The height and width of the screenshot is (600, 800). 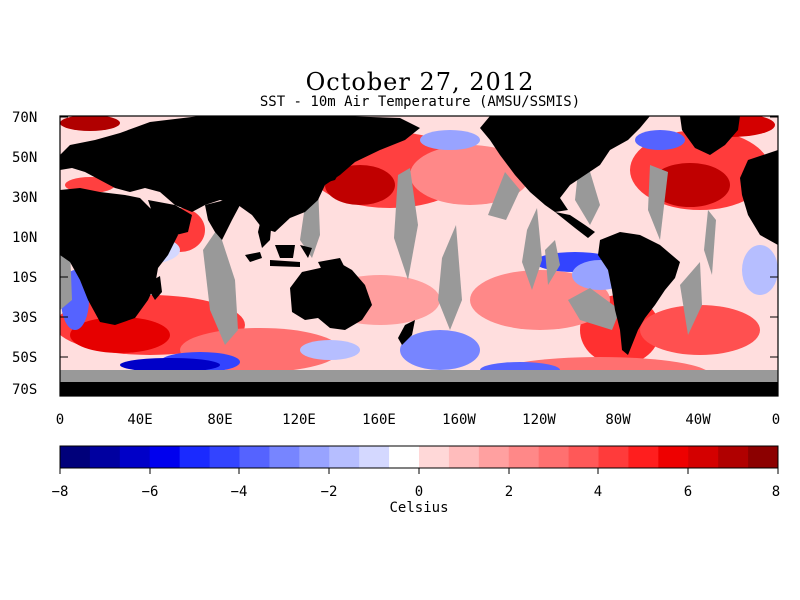 I want to click on colorbar-label: Celsius, so click(x=419, y=508).